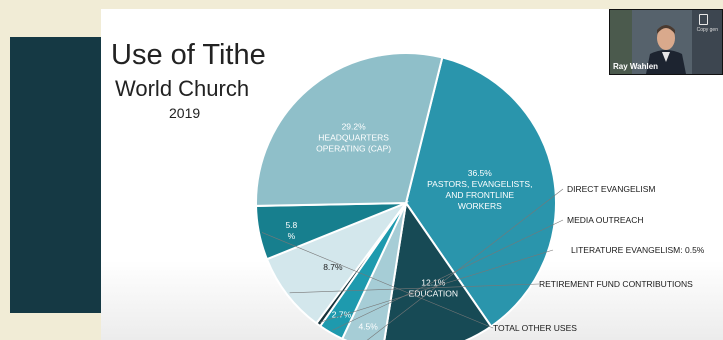 This screenshot has height=340, width=723. What do you see at coordinates (703, 19) in the screenshot?
I see `copy-icon` at bounding box center [703, 19].